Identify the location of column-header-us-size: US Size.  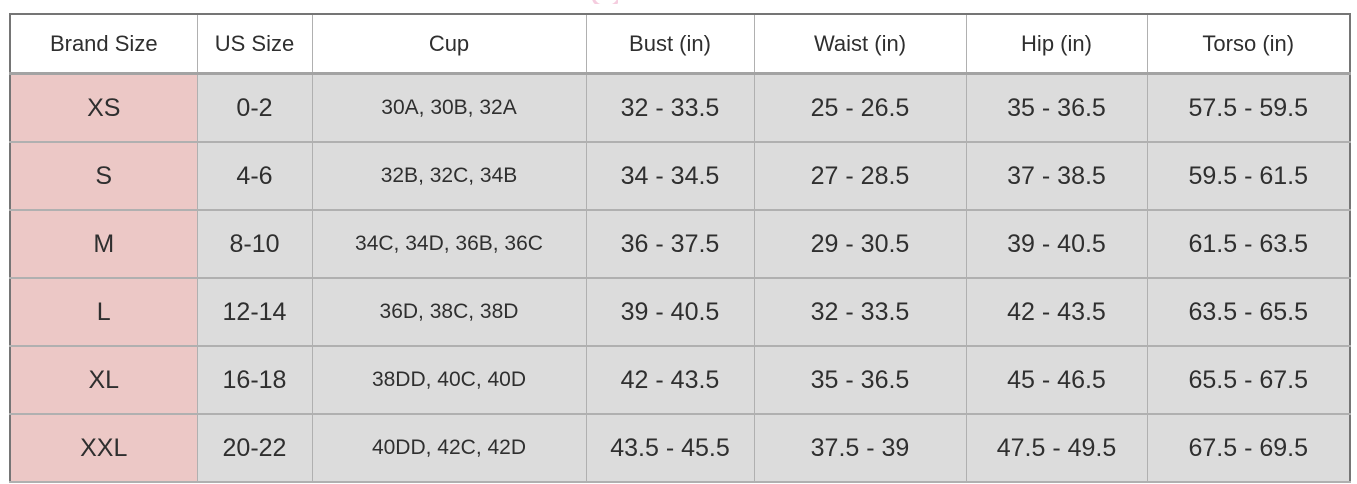
(254, 44).